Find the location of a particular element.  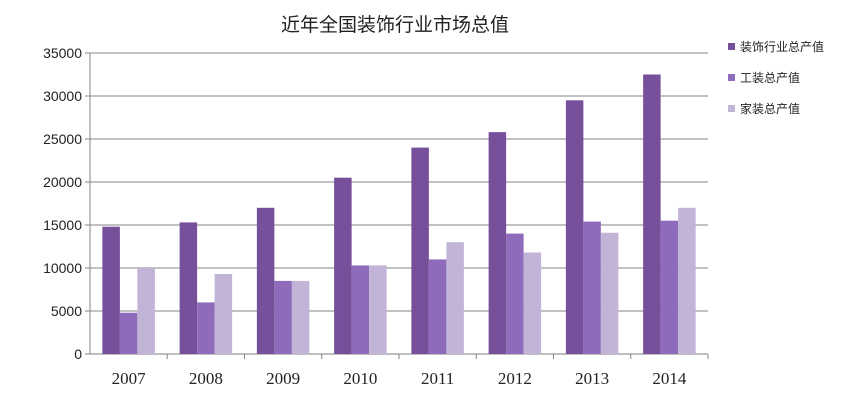

y-tick-label: 15000 is located at coordinates (62, 225).